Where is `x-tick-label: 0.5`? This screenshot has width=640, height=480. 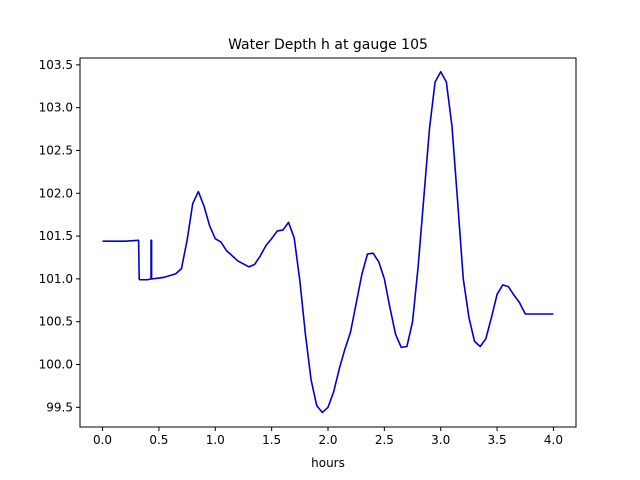
x-tick-label: 0.5 is located at coordinates (158, 440).